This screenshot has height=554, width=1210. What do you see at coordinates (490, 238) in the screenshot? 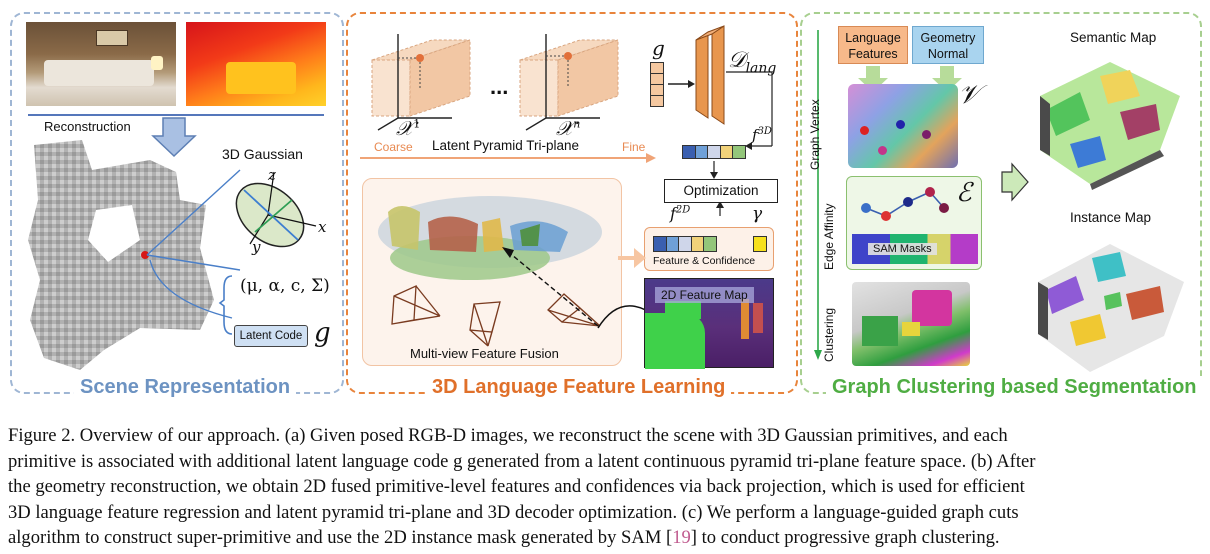
I see `point-cloud` at bounding box center [490, 238].